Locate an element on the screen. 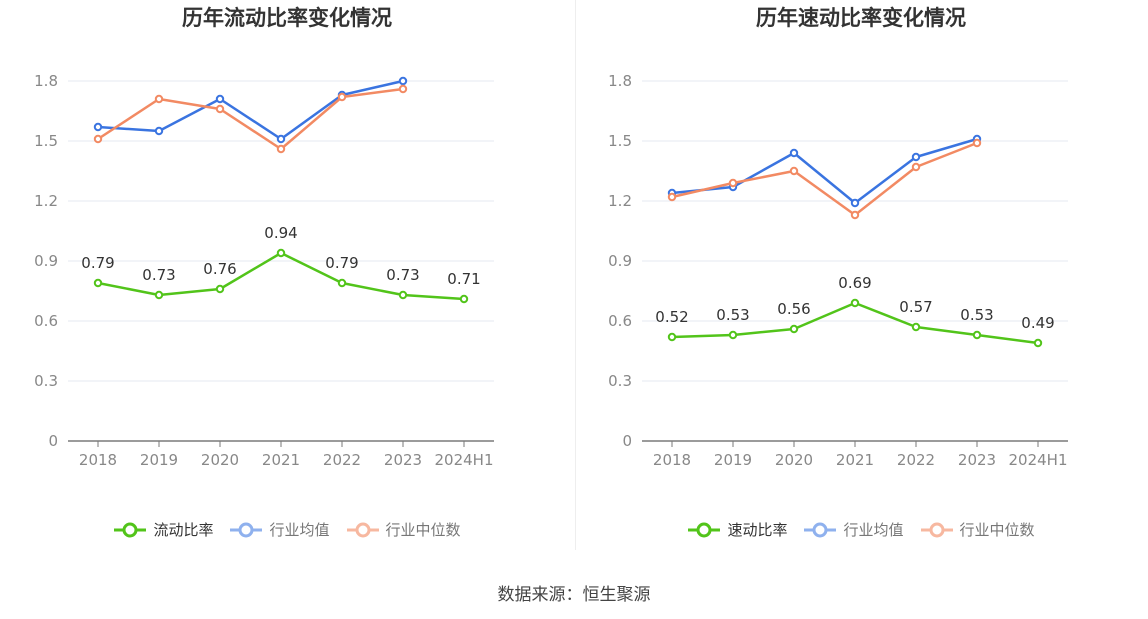  legend-item-current-ratio: 流动比率 is located at coordinates (163, 529).